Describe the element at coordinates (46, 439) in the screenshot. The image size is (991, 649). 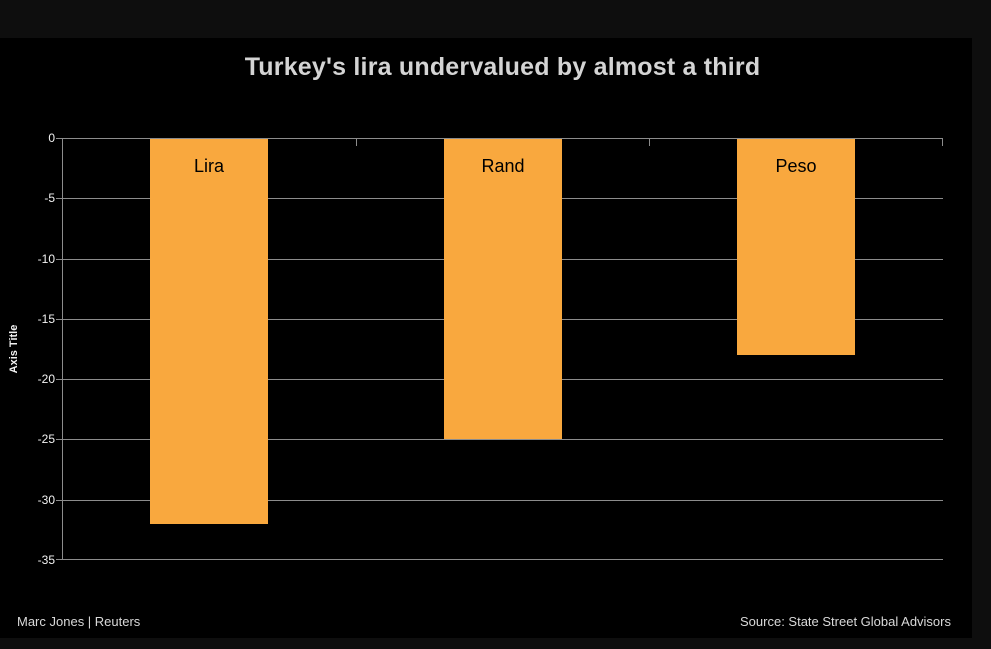
I see `y-tick-label--25: -25` at that location.